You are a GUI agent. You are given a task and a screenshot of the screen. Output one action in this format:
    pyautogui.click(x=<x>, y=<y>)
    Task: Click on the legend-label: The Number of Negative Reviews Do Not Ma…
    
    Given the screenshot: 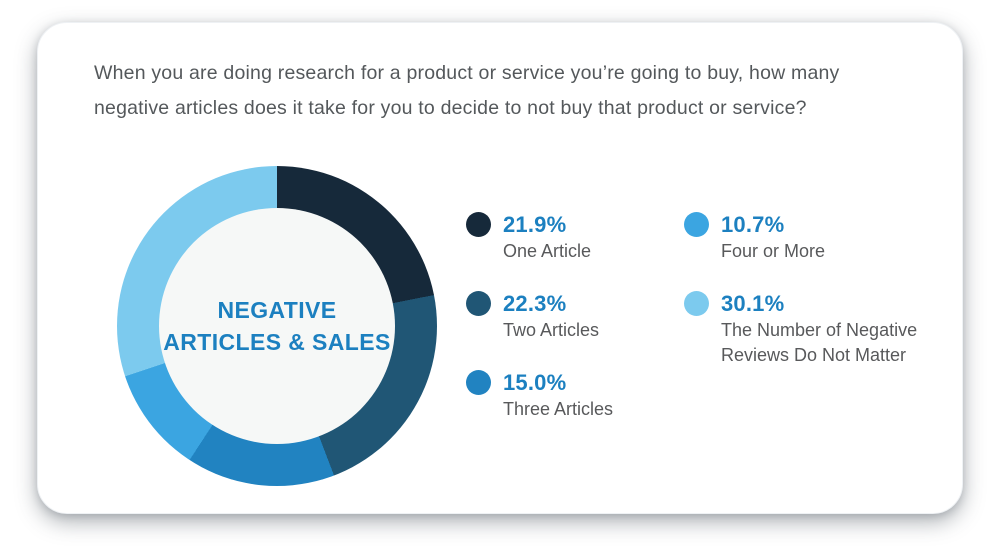 What is the action you would take?
    pyautogui.click(x=819, y=342)
    